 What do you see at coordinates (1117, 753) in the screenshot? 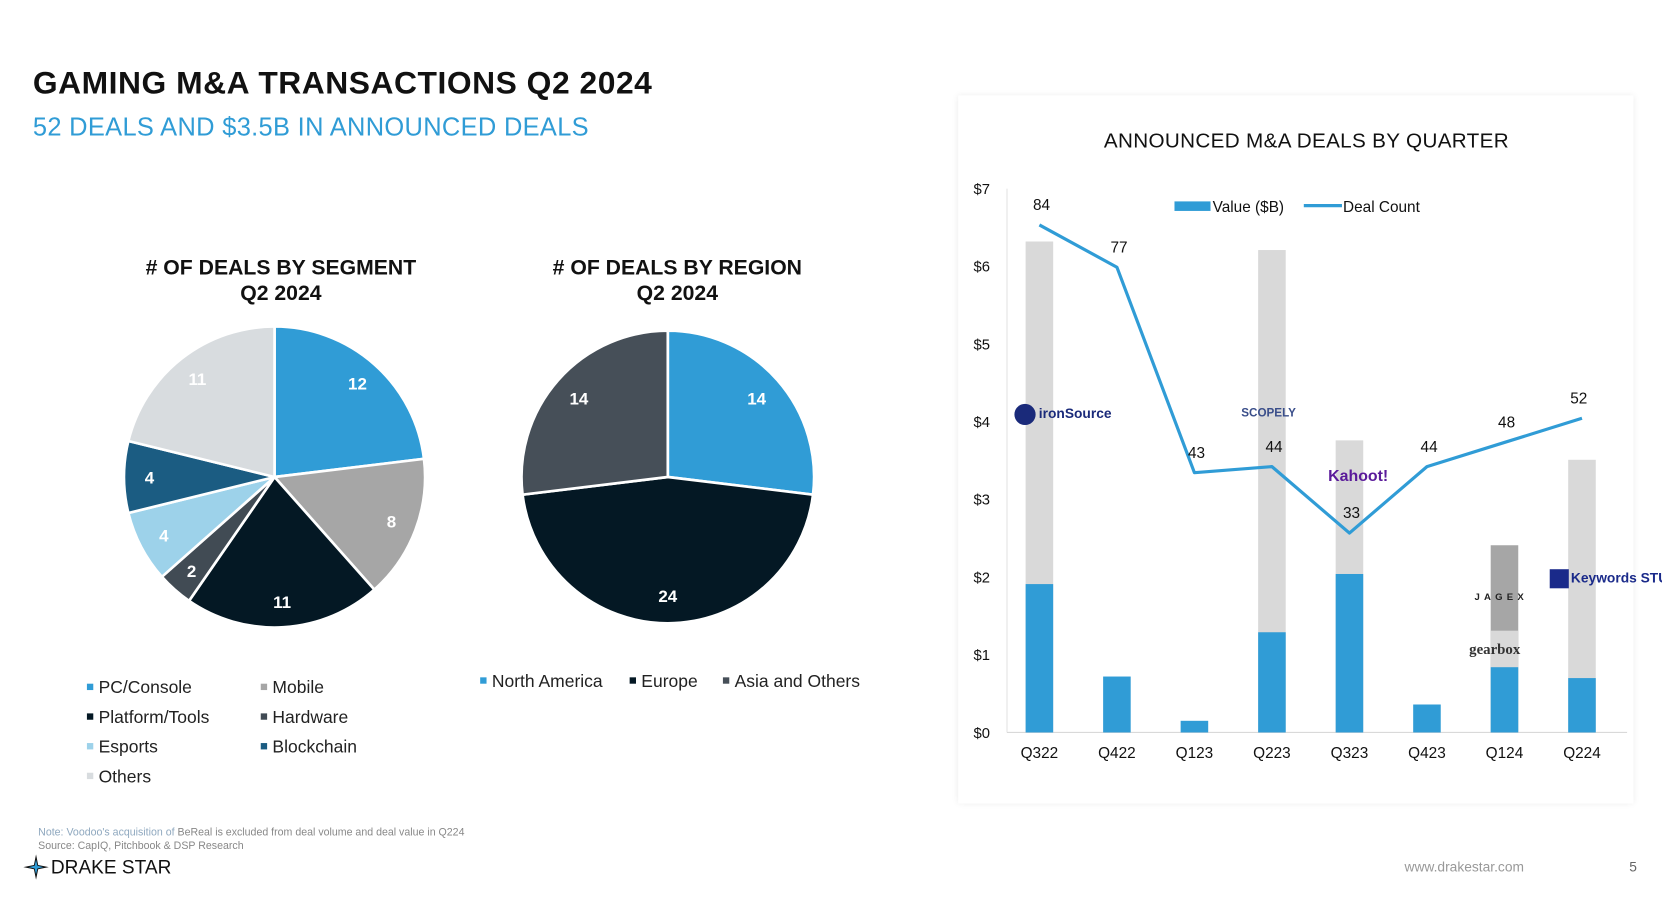
I see `x-tick-label: Q422` at bounding box center [1117, 753].